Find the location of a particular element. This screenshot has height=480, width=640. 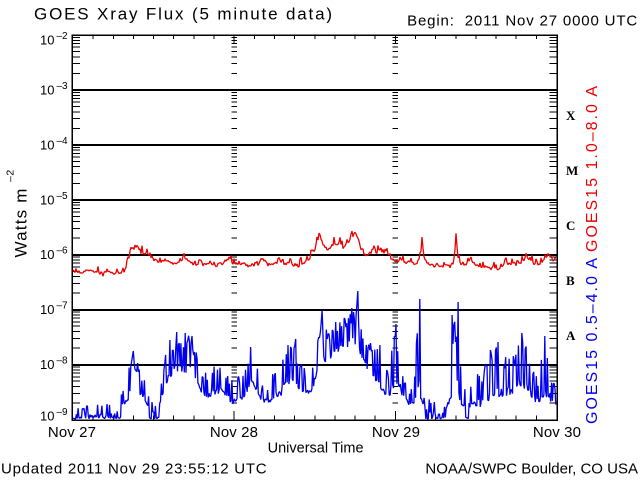

svg-text: B is located at coordinates (570, 280).